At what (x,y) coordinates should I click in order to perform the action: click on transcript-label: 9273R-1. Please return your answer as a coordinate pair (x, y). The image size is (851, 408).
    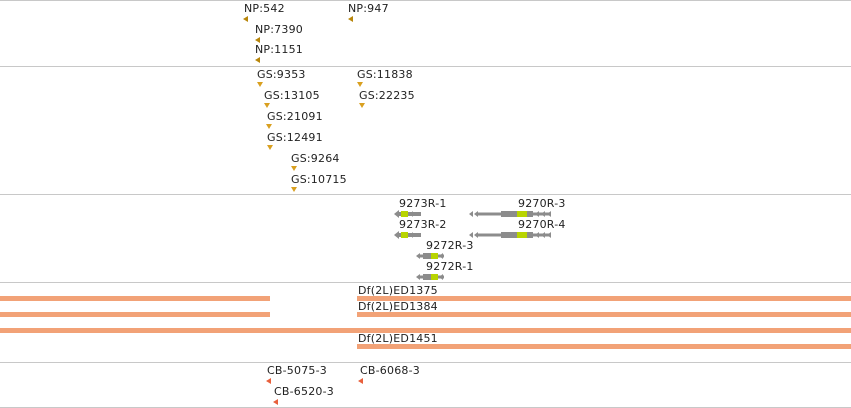
    Looking at the image, I should click on (423, 203).